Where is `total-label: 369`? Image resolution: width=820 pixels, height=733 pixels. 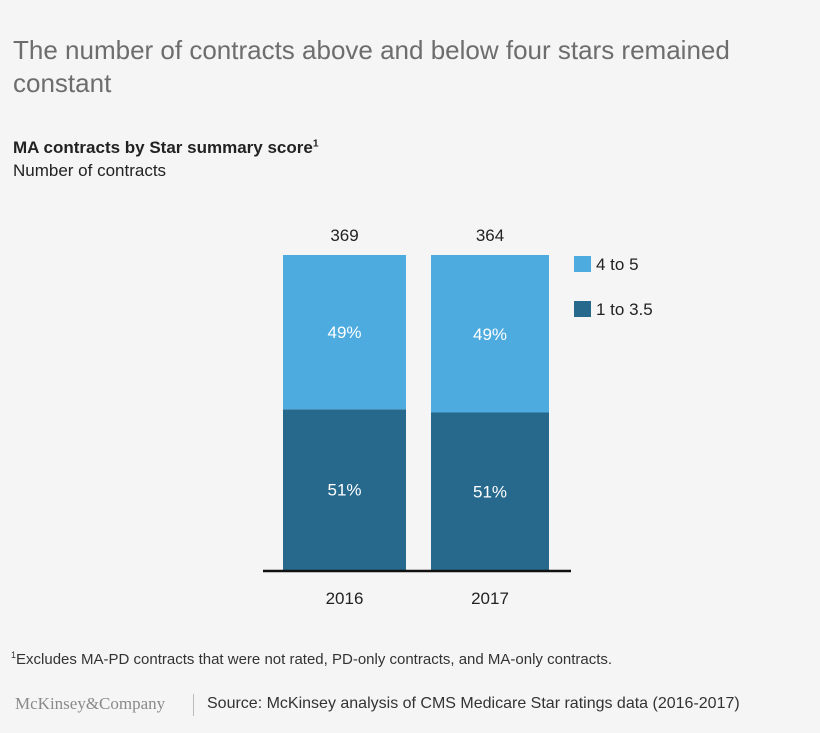
total-label: 369 is located at coordinates (344, 235).